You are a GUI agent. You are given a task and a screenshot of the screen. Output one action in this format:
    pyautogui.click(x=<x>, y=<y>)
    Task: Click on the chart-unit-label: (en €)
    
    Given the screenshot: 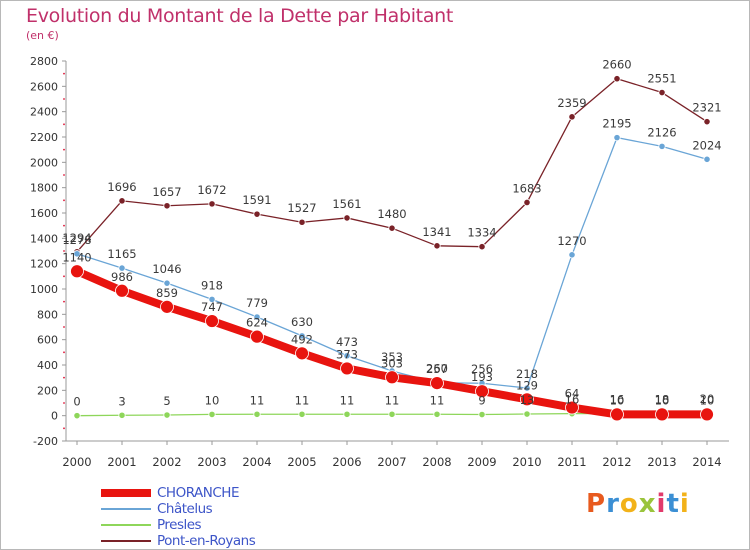 What is the action you would take?
    pyautogui.click(x=42, y=35)
    